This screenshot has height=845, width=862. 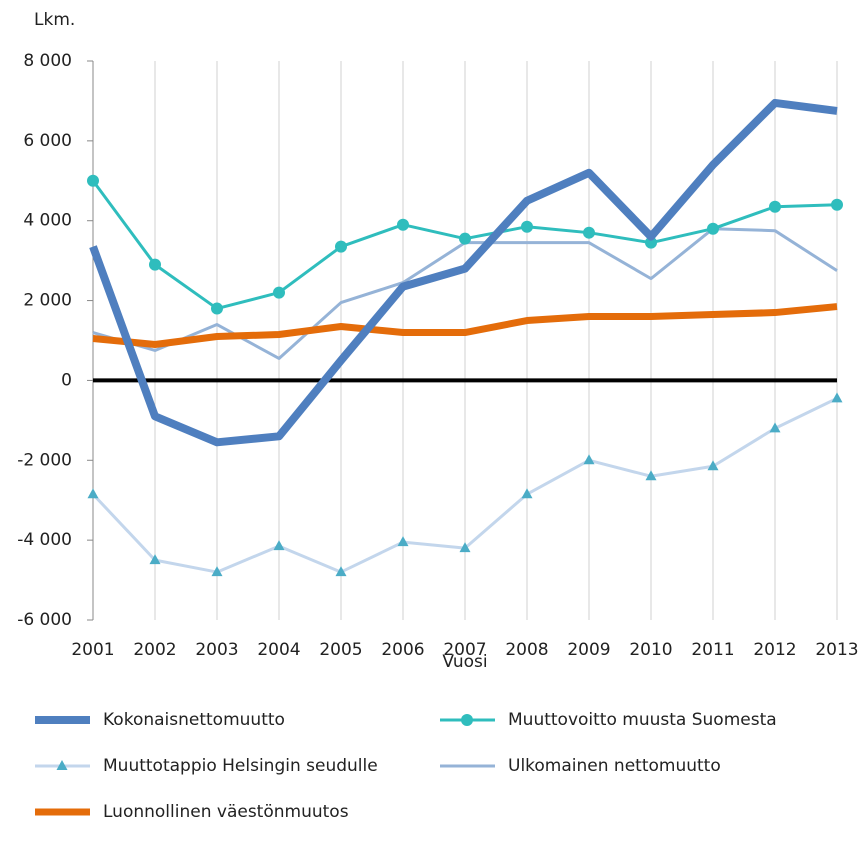 What do you see at coordinates (402, 650) in the screenshot?
I see `x-tick-label: 2006` at bounding box center [402, 650].